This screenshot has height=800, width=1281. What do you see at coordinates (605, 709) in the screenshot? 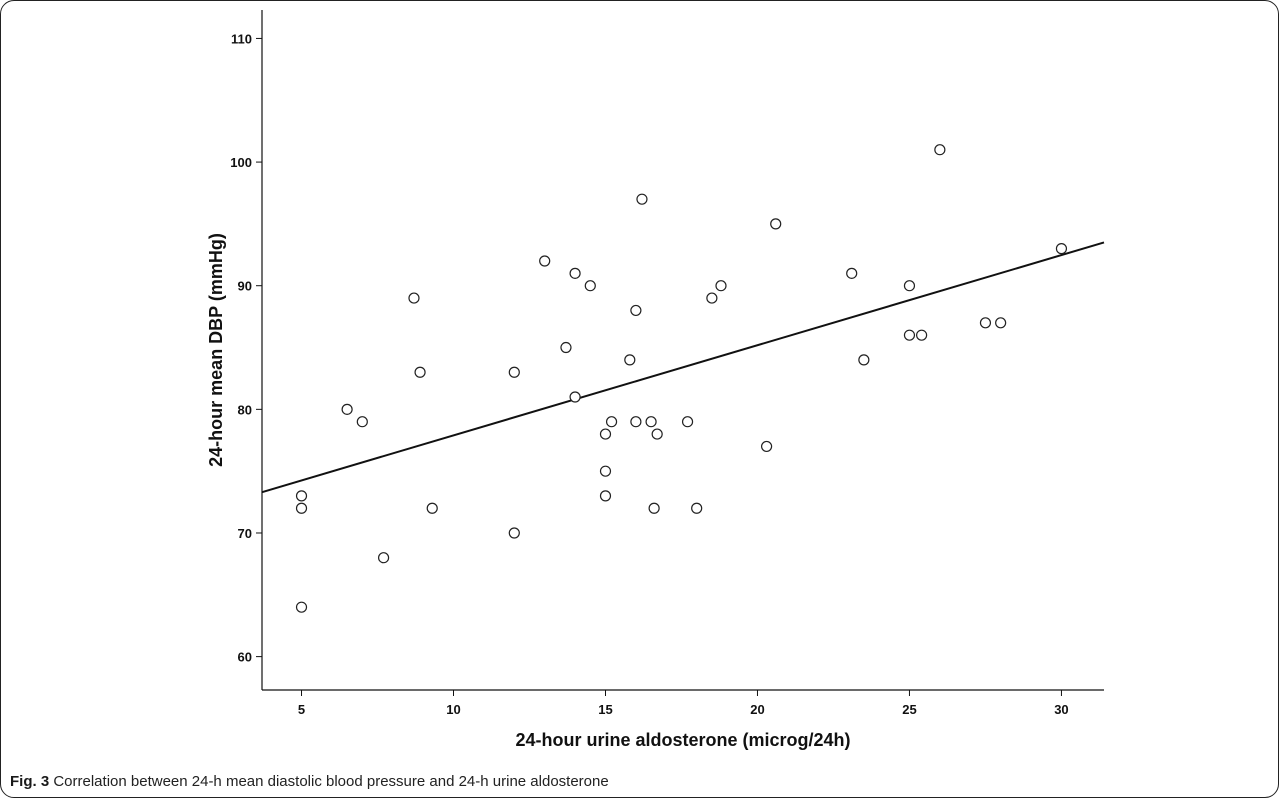
I see `x-tick-label: 15` at bounding box center [605, 709].